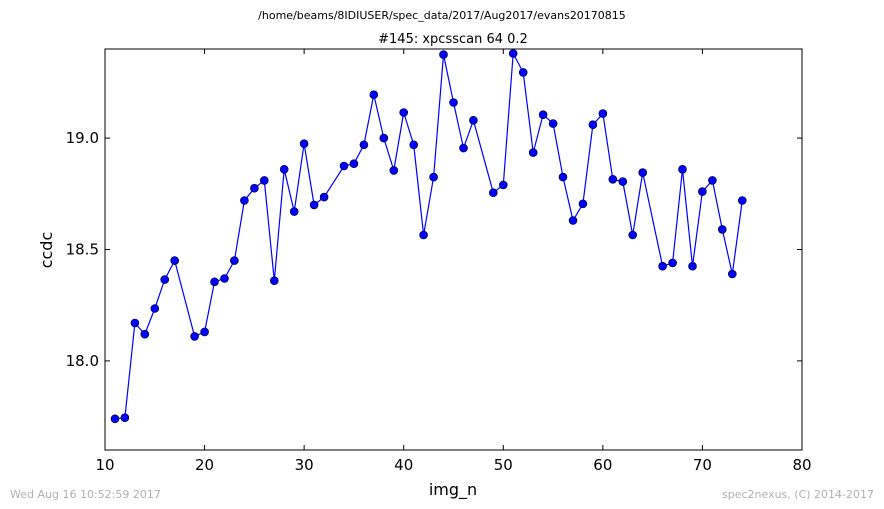 Image resolution: width=884 pixels, height=509 pixels. I want to click on y-tick-label: 18.0, so click(82, 361).